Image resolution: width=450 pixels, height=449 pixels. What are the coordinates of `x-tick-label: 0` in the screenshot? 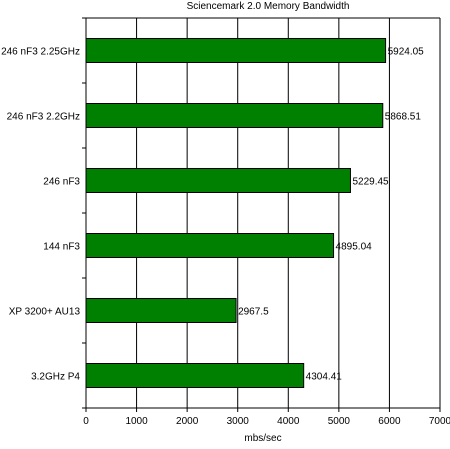 It's located at (86, 421).